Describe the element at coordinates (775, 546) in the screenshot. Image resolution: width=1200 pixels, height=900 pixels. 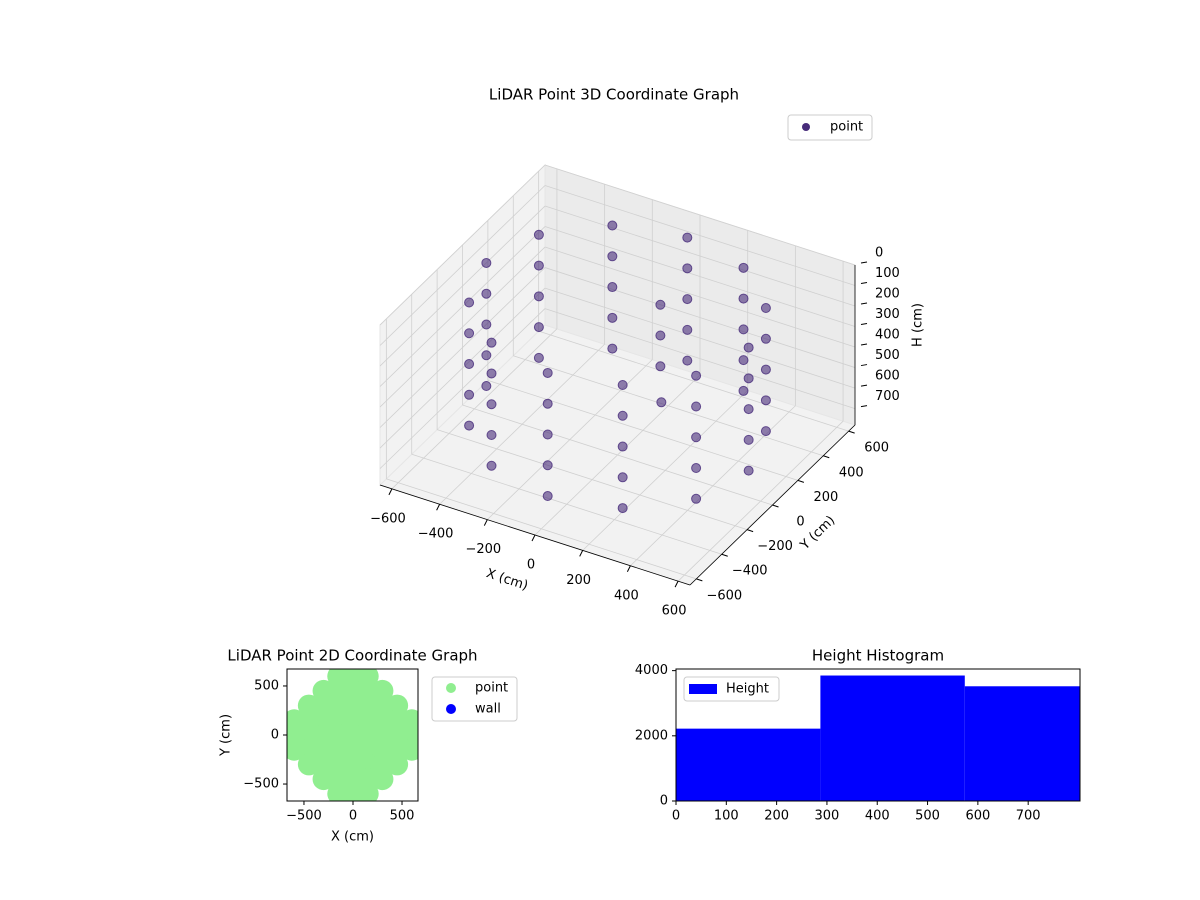
I see `y-tick-label: −200` at that location.